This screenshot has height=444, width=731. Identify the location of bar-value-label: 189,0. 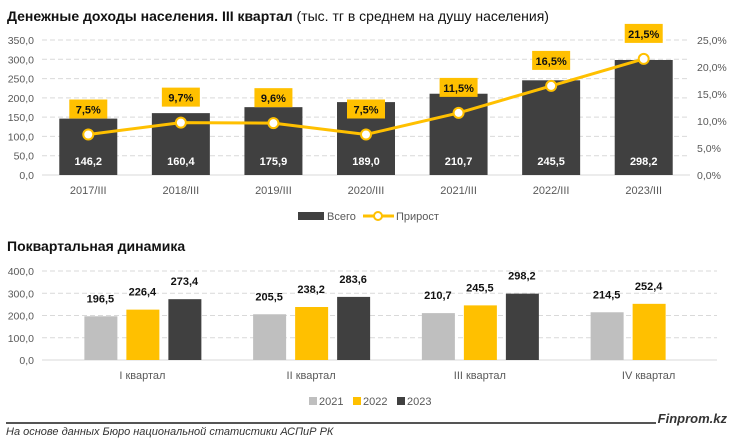
(366, 162).